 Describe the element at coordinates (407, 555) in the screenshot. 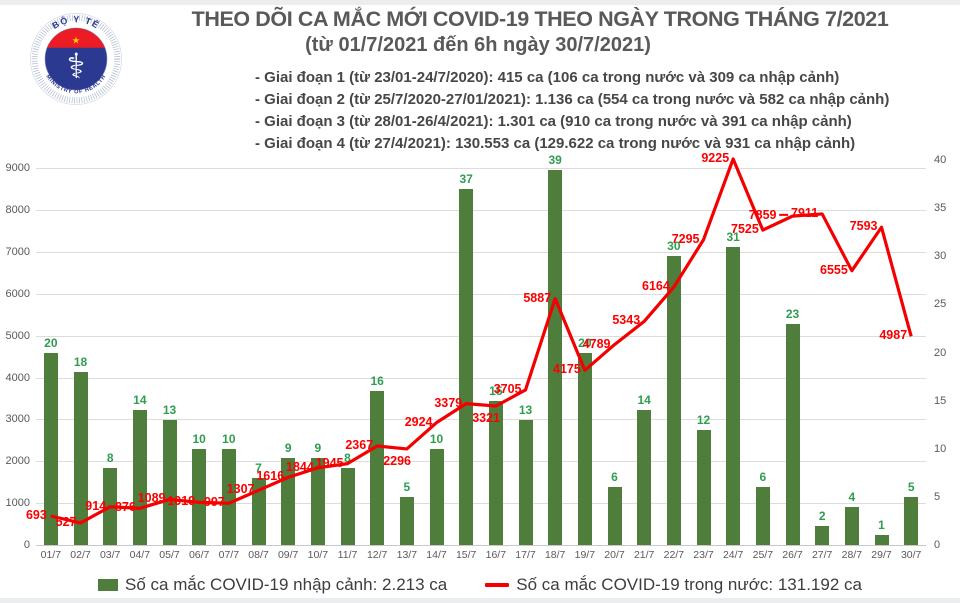

I see `x-axis-label-13/7: 13/7` at that location.